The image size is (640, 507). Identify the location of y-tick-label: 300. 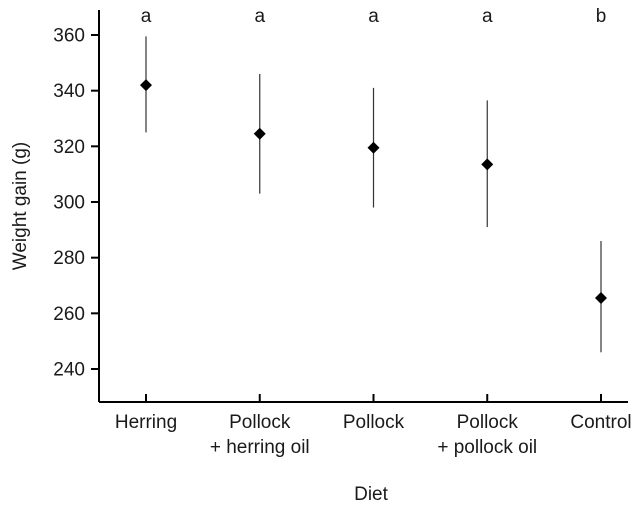
(69, 203).